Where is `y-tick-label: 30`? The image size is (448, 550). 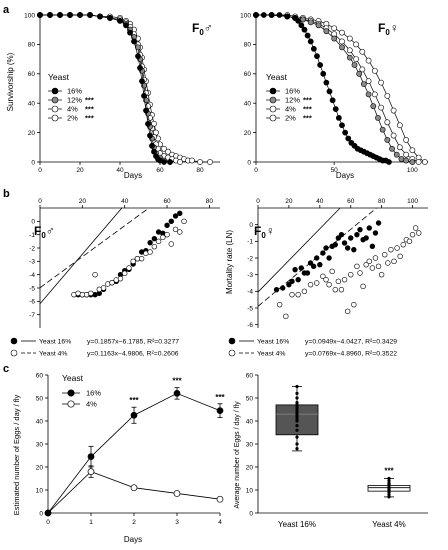 y-tick-label: 30 is located at coordinates (40, 444).